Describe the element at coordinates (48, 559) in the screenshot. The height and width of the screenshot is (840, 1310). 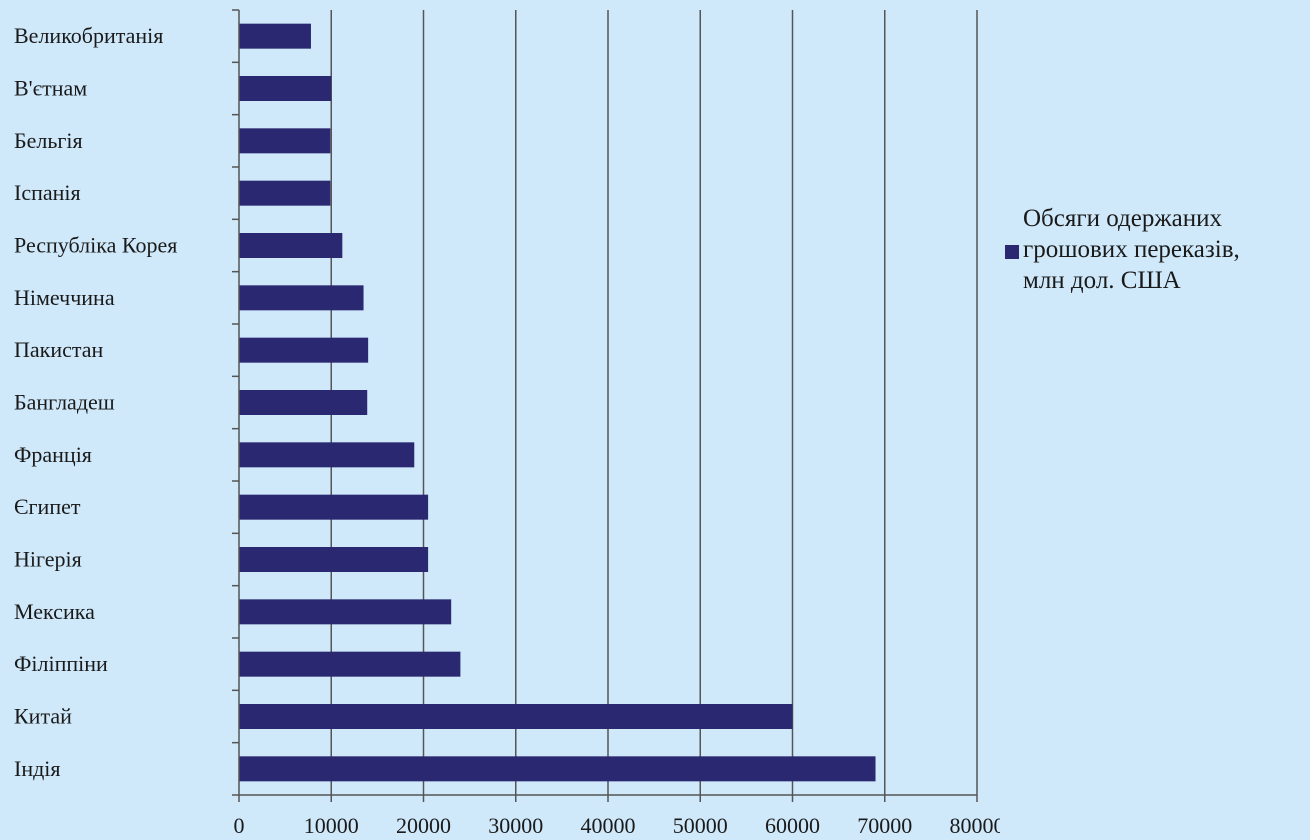
I see `category-label: Нігерія` at that location.